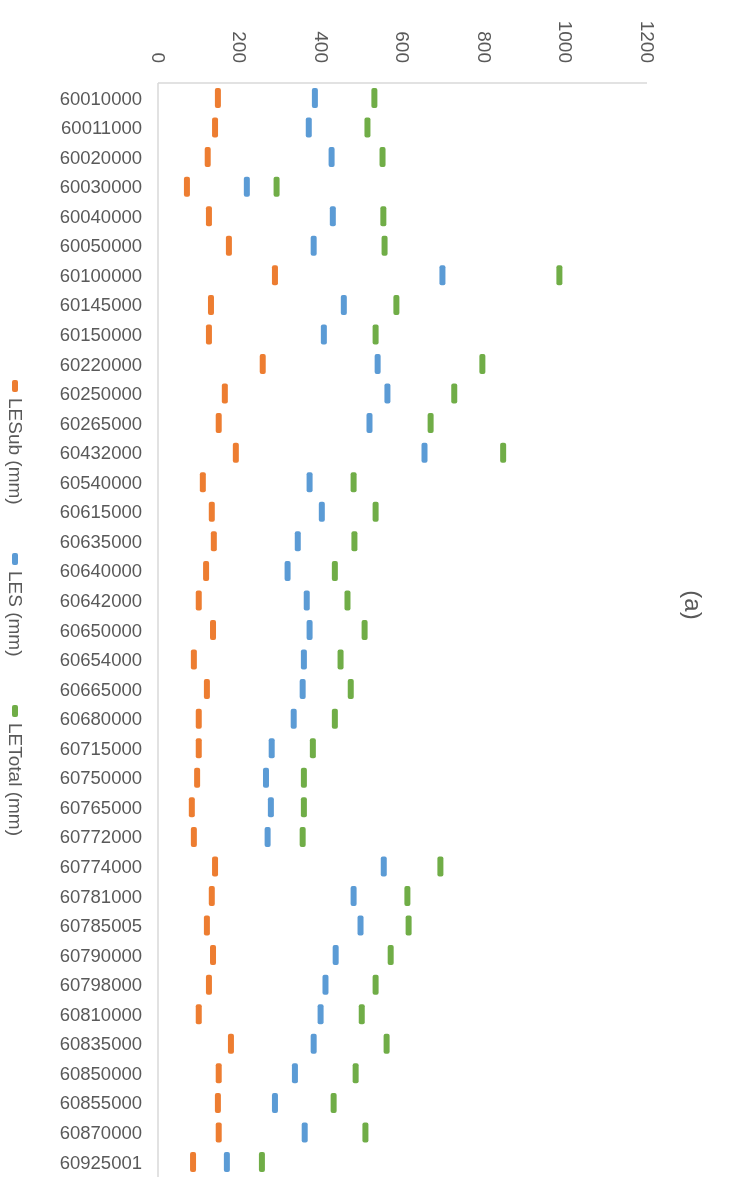  Describe the element at coordinates (100, 719) in the screenshot. I see `y-tick-label: 60680000` at that location.